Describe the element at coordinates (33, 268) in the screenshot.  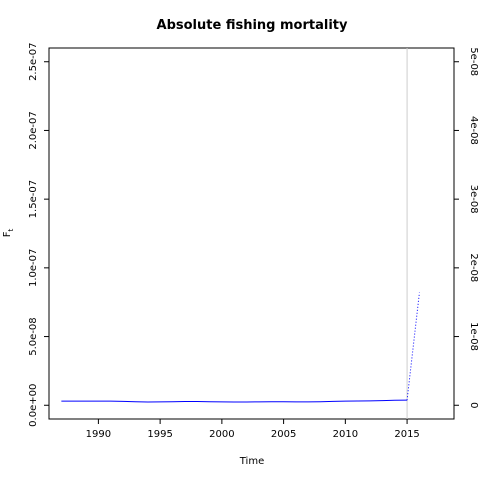
I see `y-tick-label: 1.0e-07` at that location.